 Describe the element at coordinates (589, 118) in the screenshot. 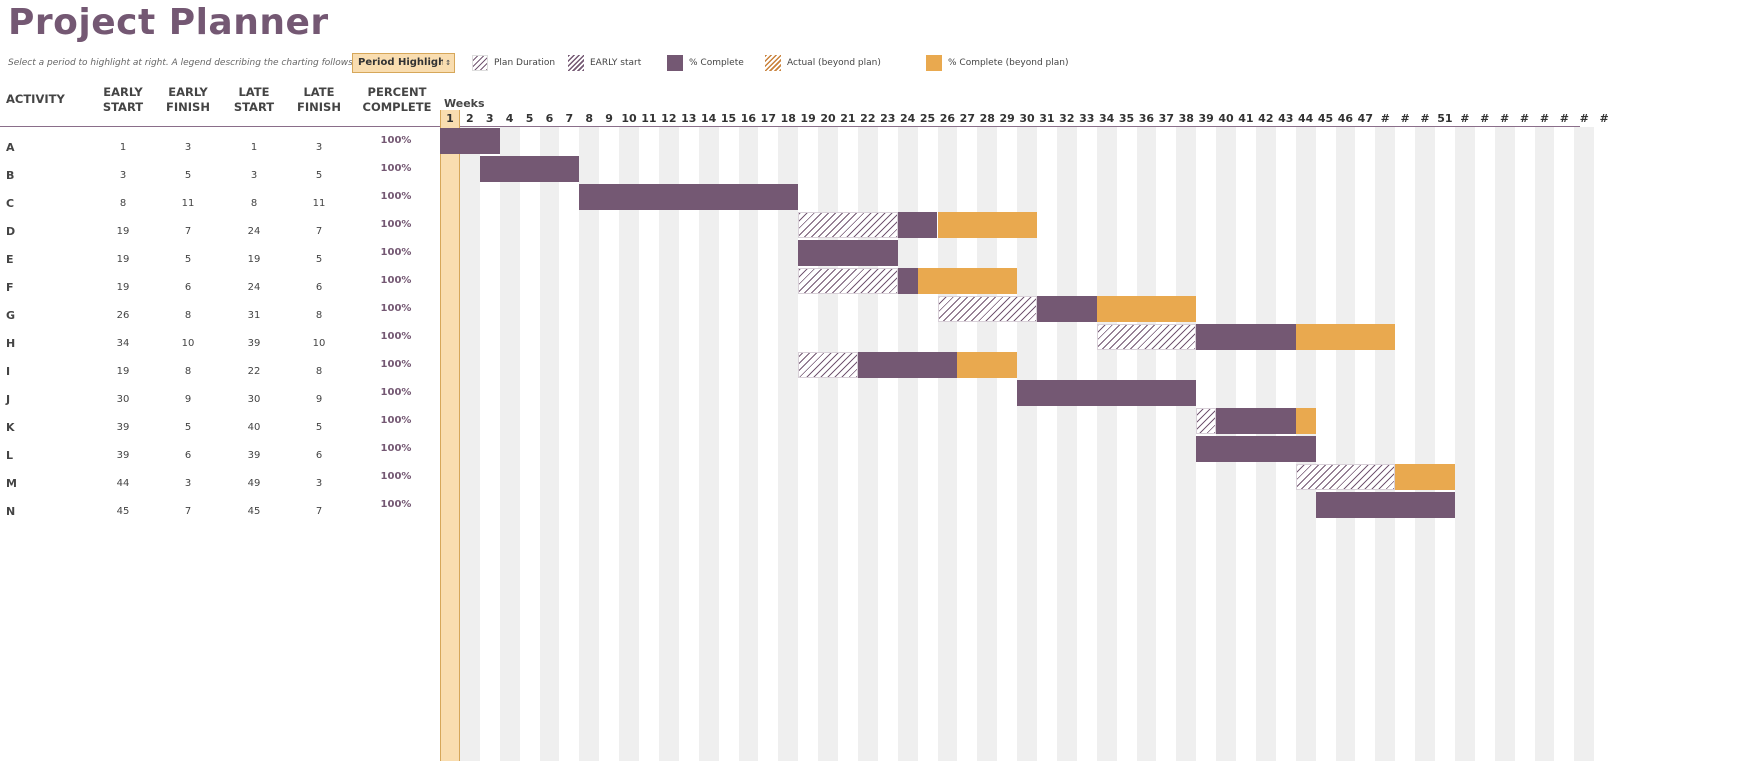

I see `week-header: 8` at that location.